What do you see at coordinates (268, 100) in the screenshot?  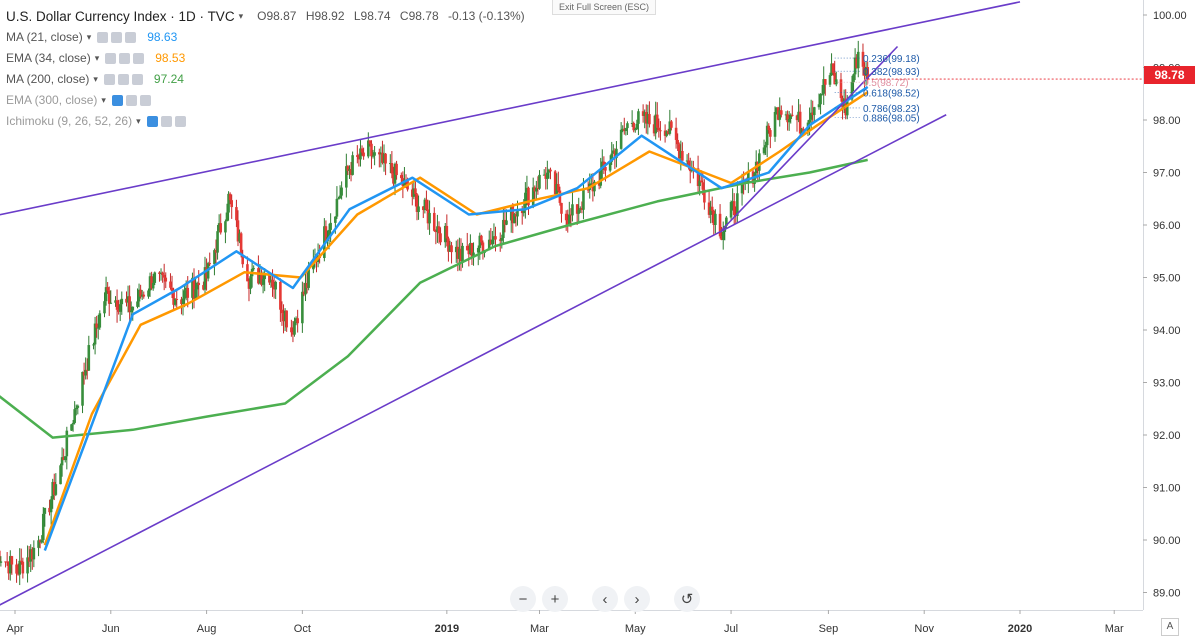 I see `indicator-ema300: EMA (300, close) ▾` at bounding box center [268, 100].